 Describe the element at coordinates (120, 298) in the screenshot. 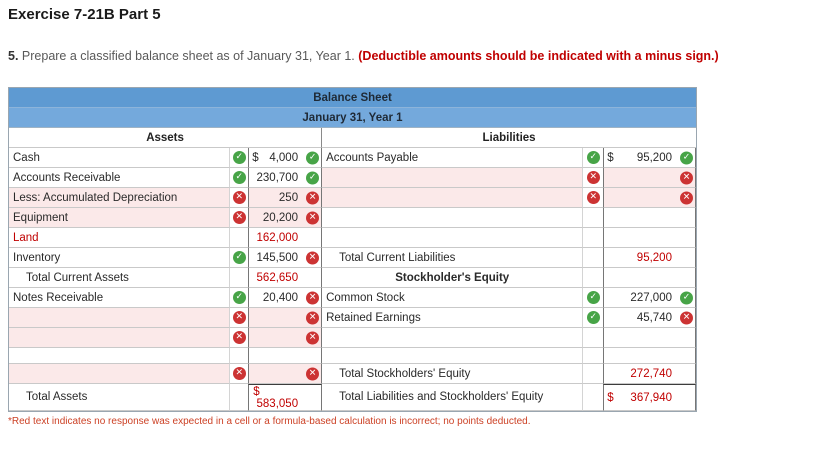

I see `asset-label-cell: Notes Receivable` at that location.